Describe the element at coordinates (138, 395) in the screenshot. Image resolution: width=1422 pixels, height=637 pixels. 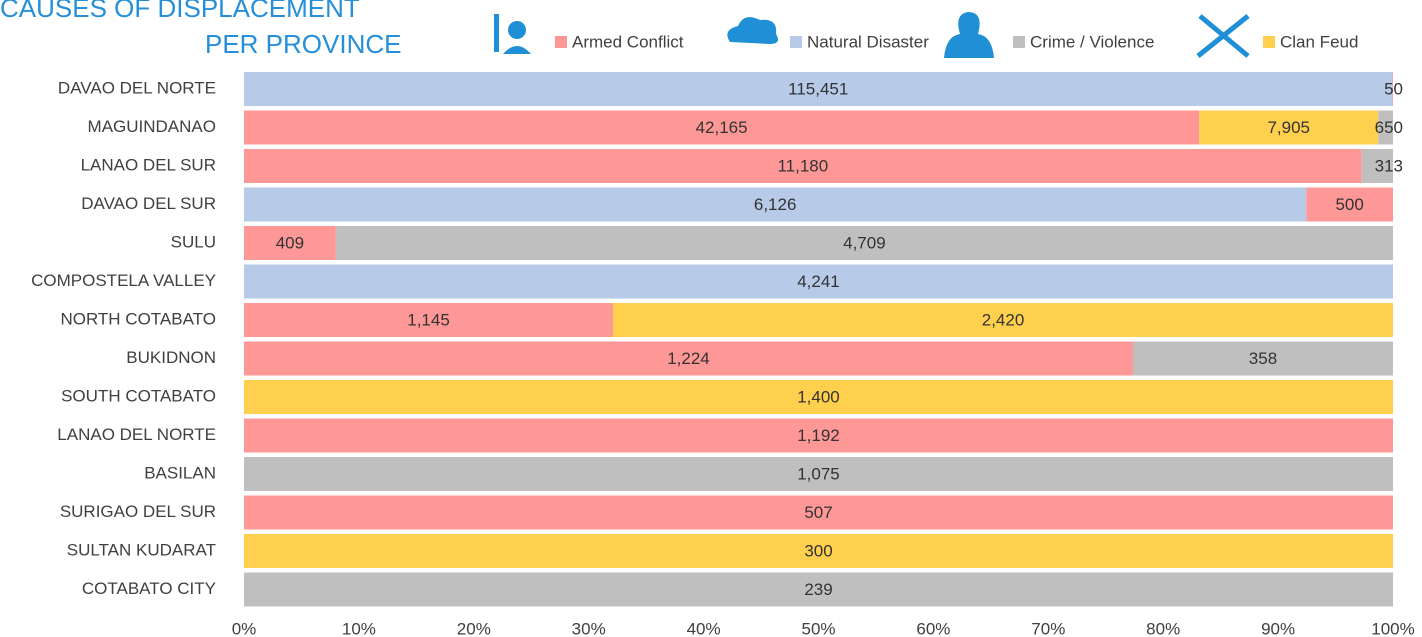
I see `y-tick-label: SOUTH COTABATO` at that location.